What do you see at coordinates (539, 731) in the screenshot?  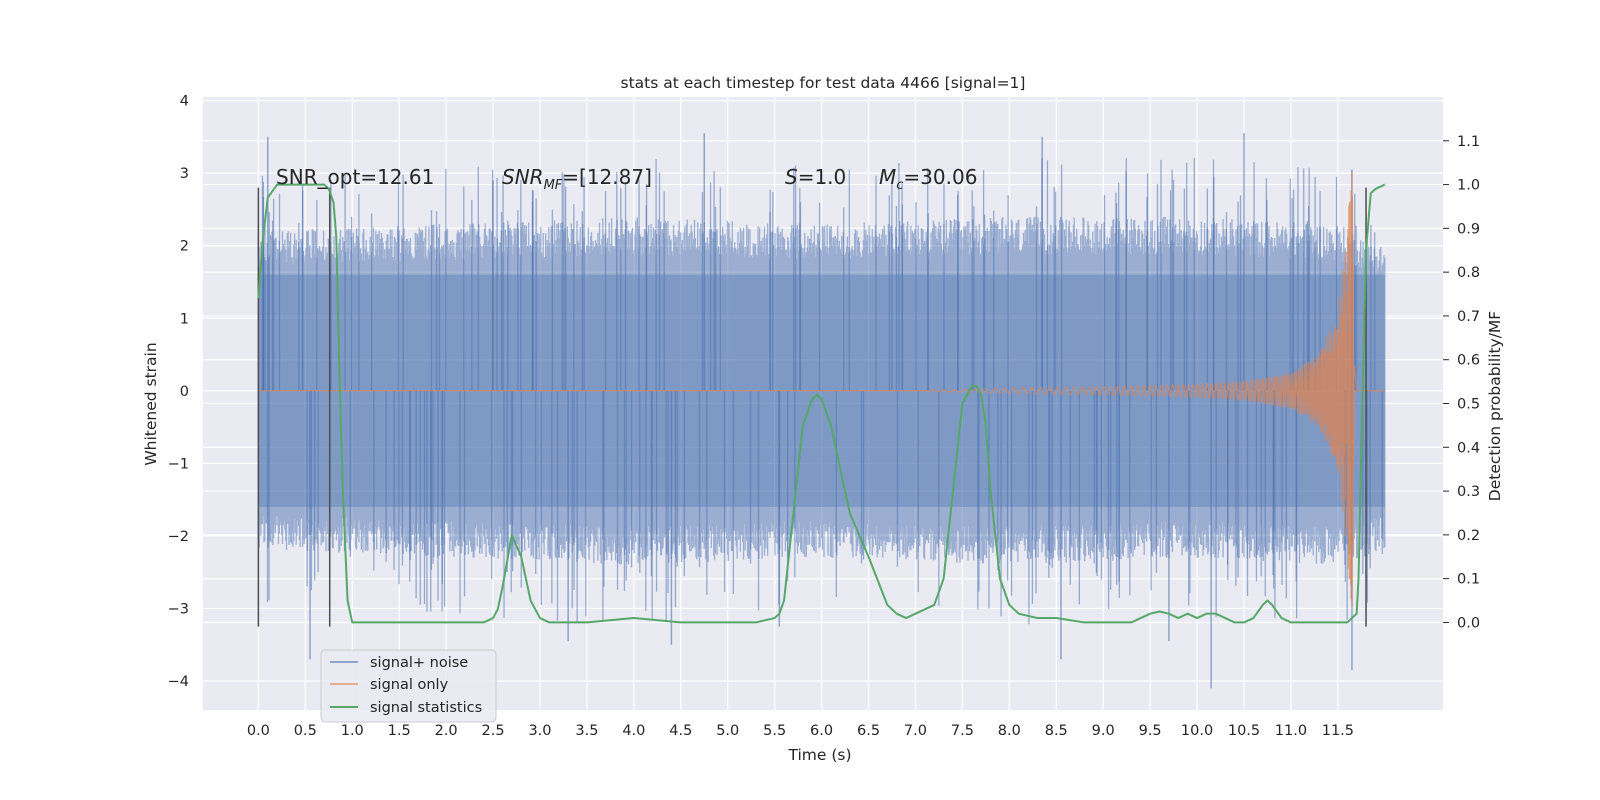 I see `x-tick-label: 3.0` at bounding box center [539, 731].